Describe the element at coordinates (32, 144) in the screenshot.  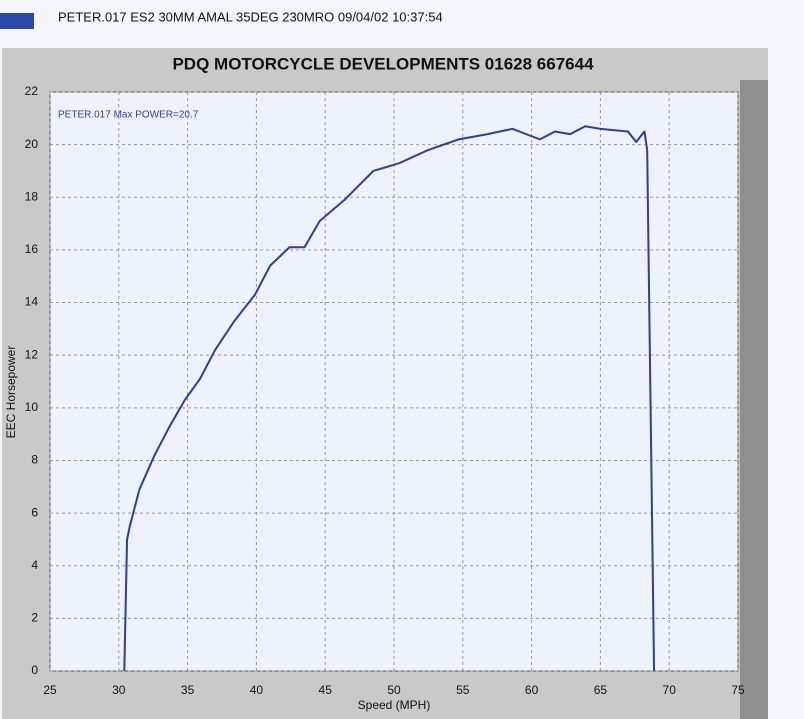
I see `y-tick-label: 20` at that location.